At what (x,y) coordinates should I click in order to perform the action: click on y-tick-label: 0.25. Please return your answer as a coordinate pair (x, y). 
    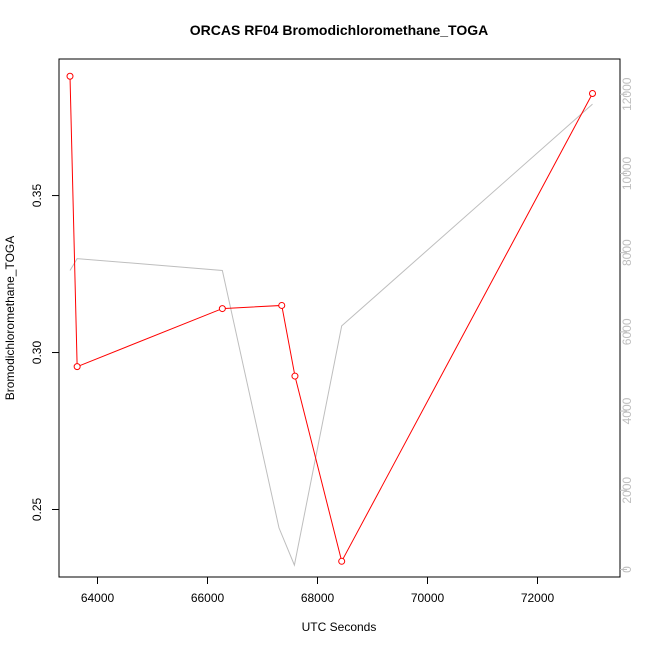
    Looking at the image, I should click on (37, 510).